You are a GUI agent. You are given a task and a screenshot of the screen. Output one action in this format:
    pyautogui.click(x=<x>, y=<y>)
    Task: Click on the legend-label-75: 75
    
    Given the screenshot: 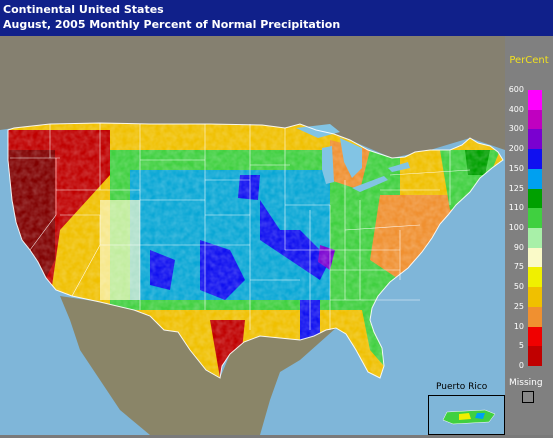 What is the action you would take?
    pyautogui.click(x=518, y=267)
    